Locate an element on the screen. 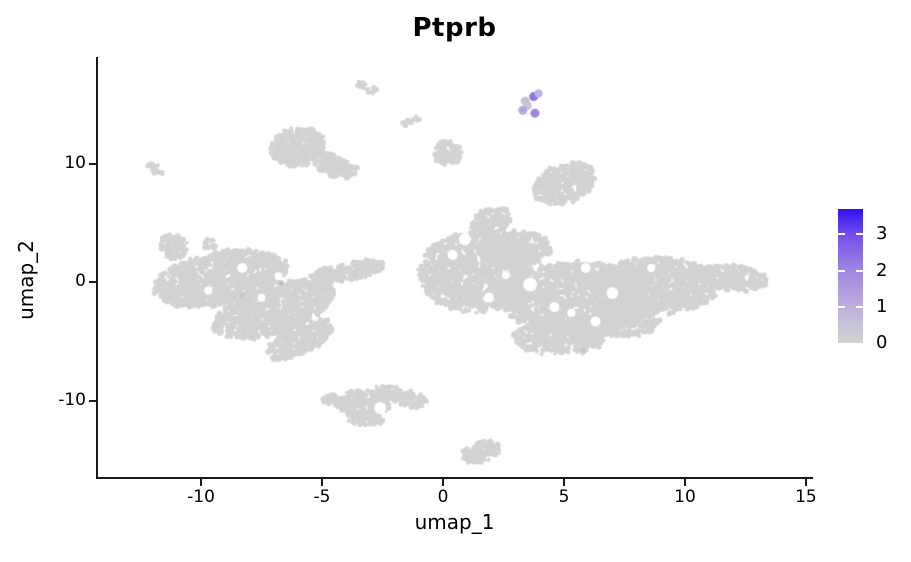  plot-title: Ptprb is located at coordinates (454, 28).